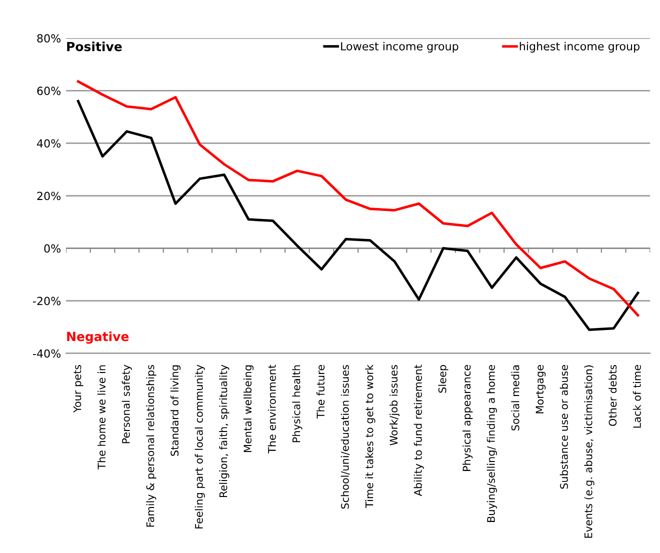 Image resolution: width=660 pixels, height=553 pixels. Describe the element at coordinates (248, 408) in the screenshot. I see `x-tick-label: Mental wellbeing` at that location.